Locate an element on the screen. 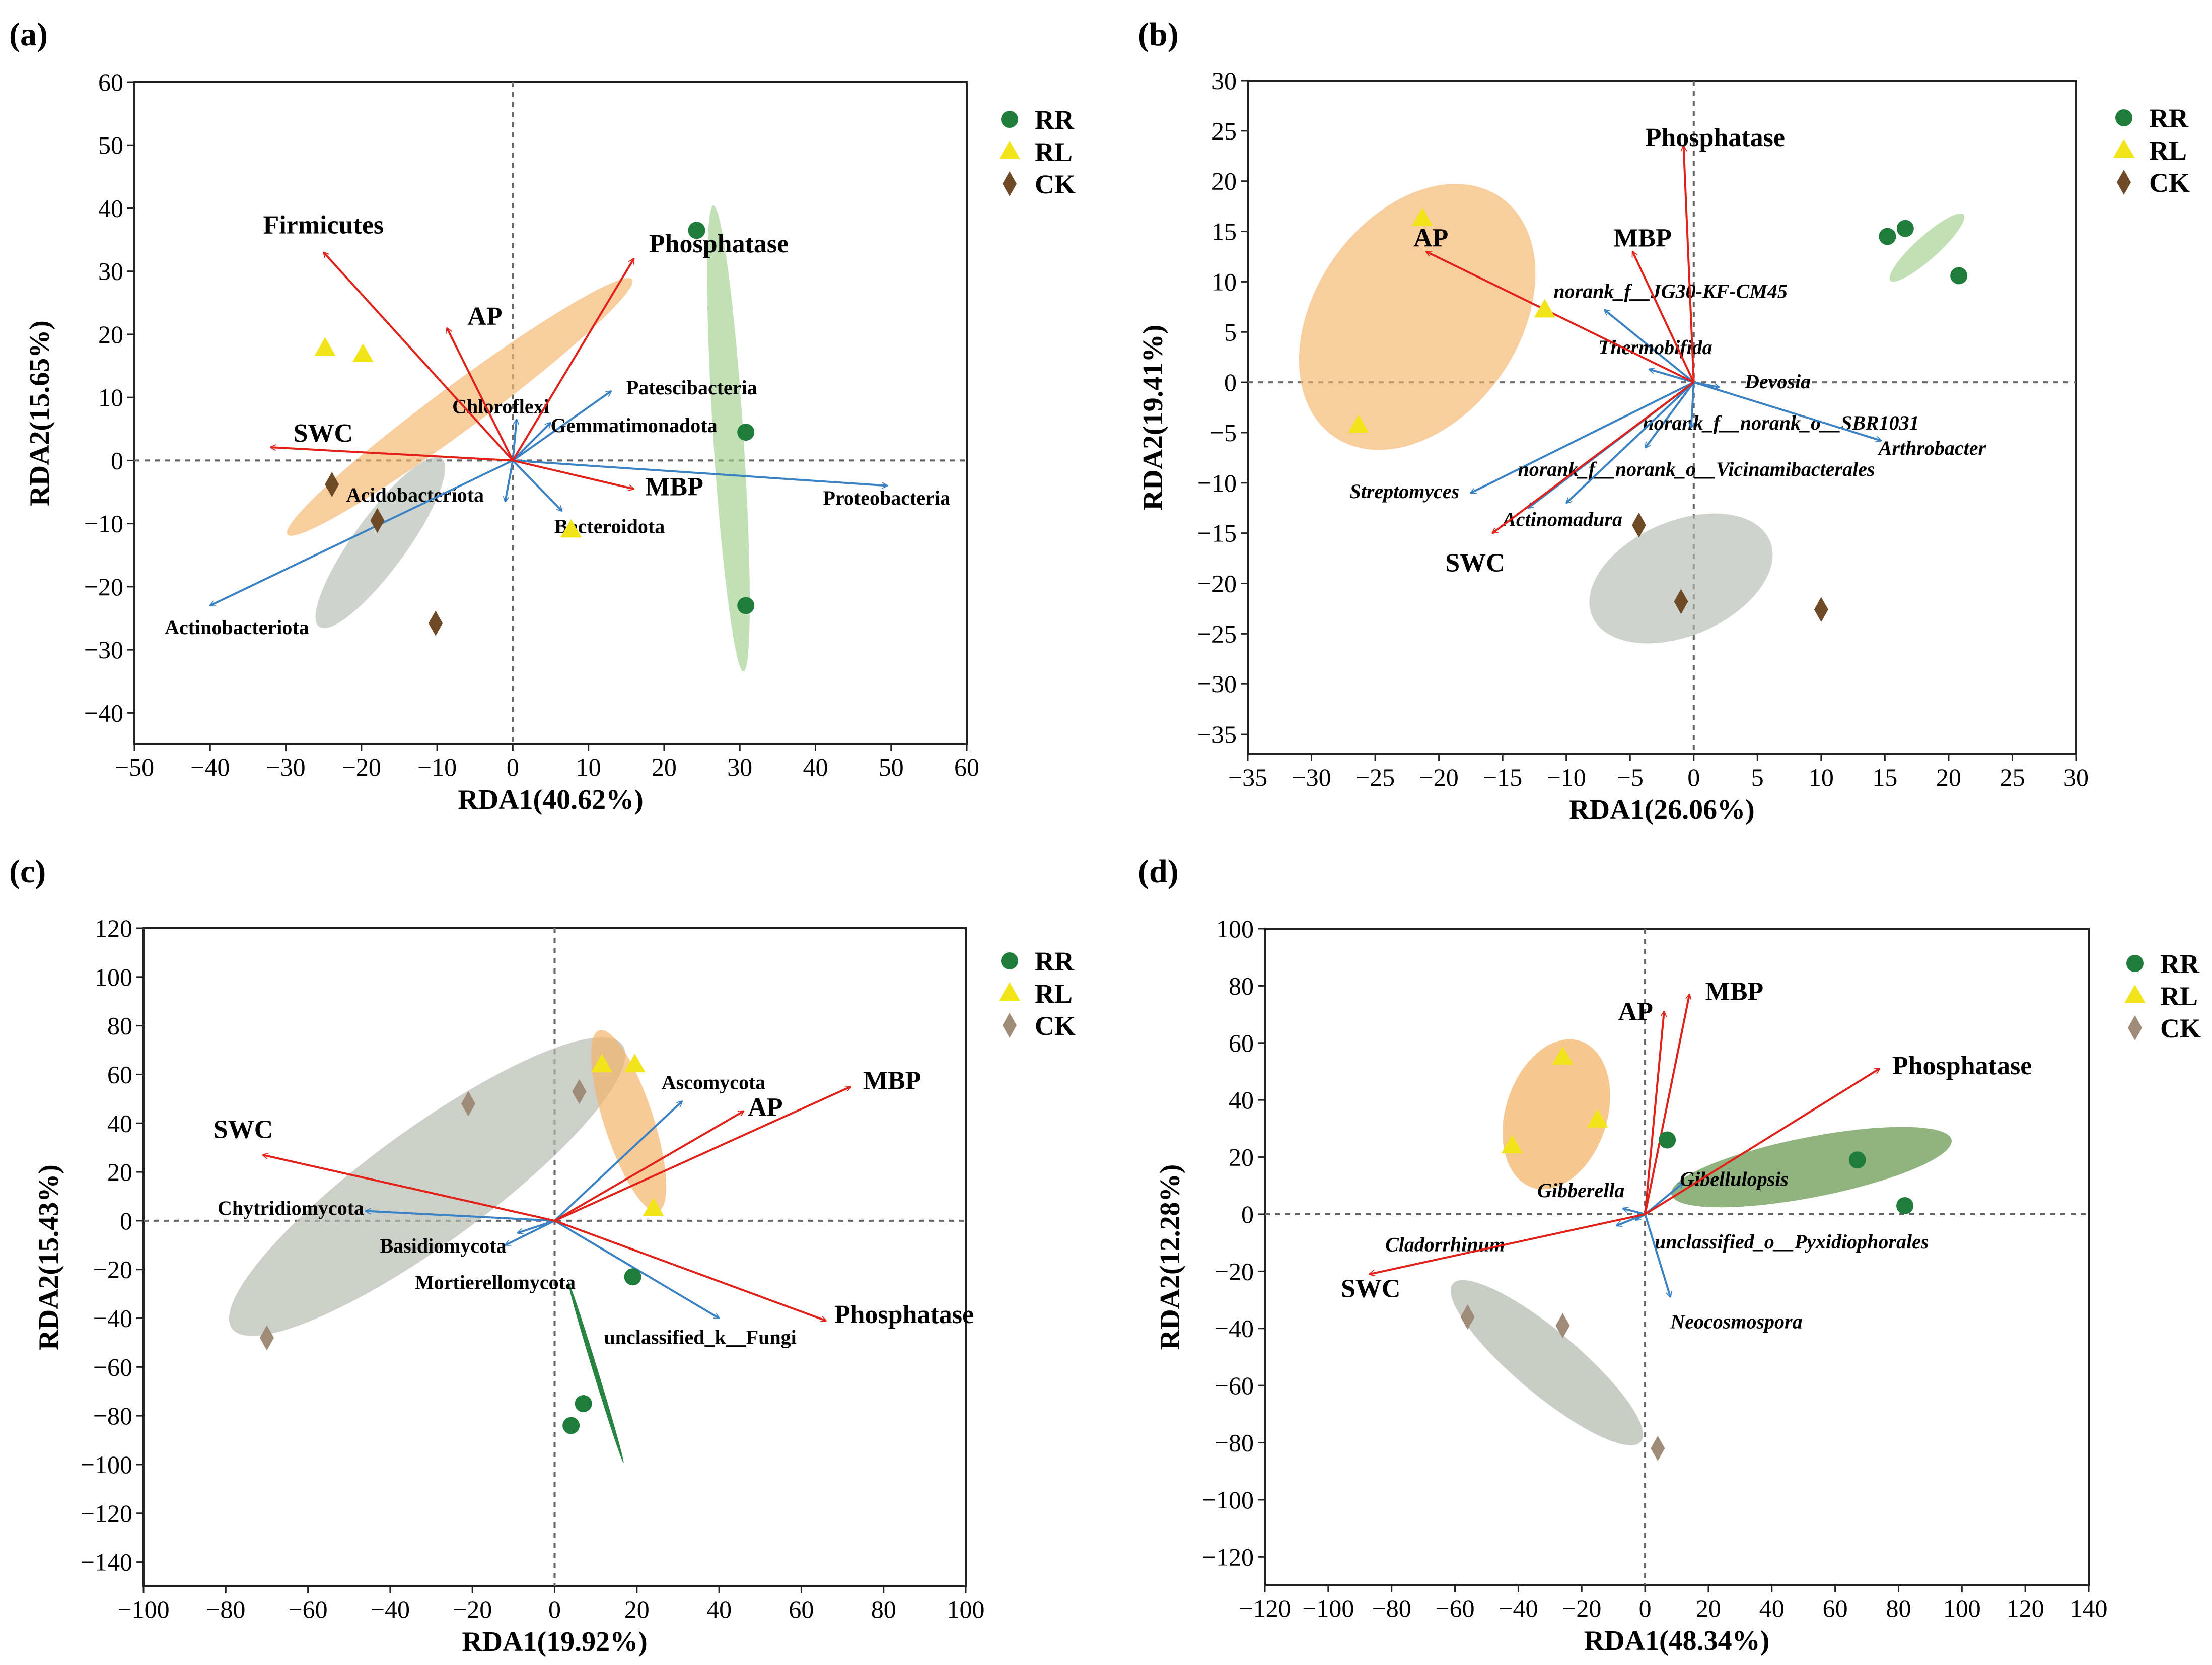  ellipse-RL is located at coordinates (1417, 317).